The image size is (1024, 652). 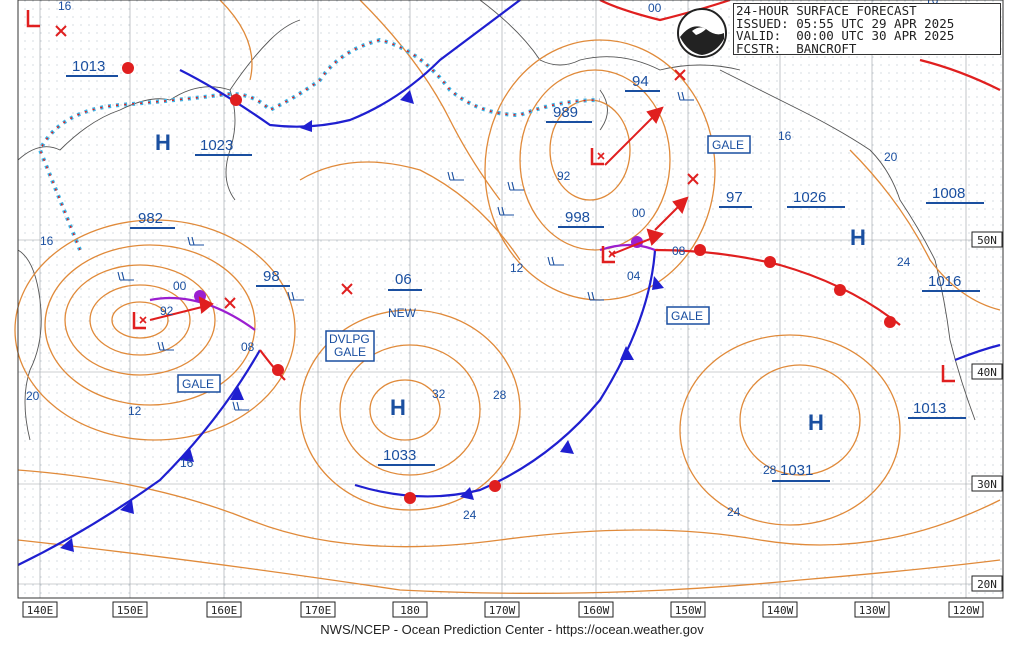 What do you see at coordinates (987, 584) in the screenshot?
I see `latitude-label: 20N` at bounding box center [987, 584].